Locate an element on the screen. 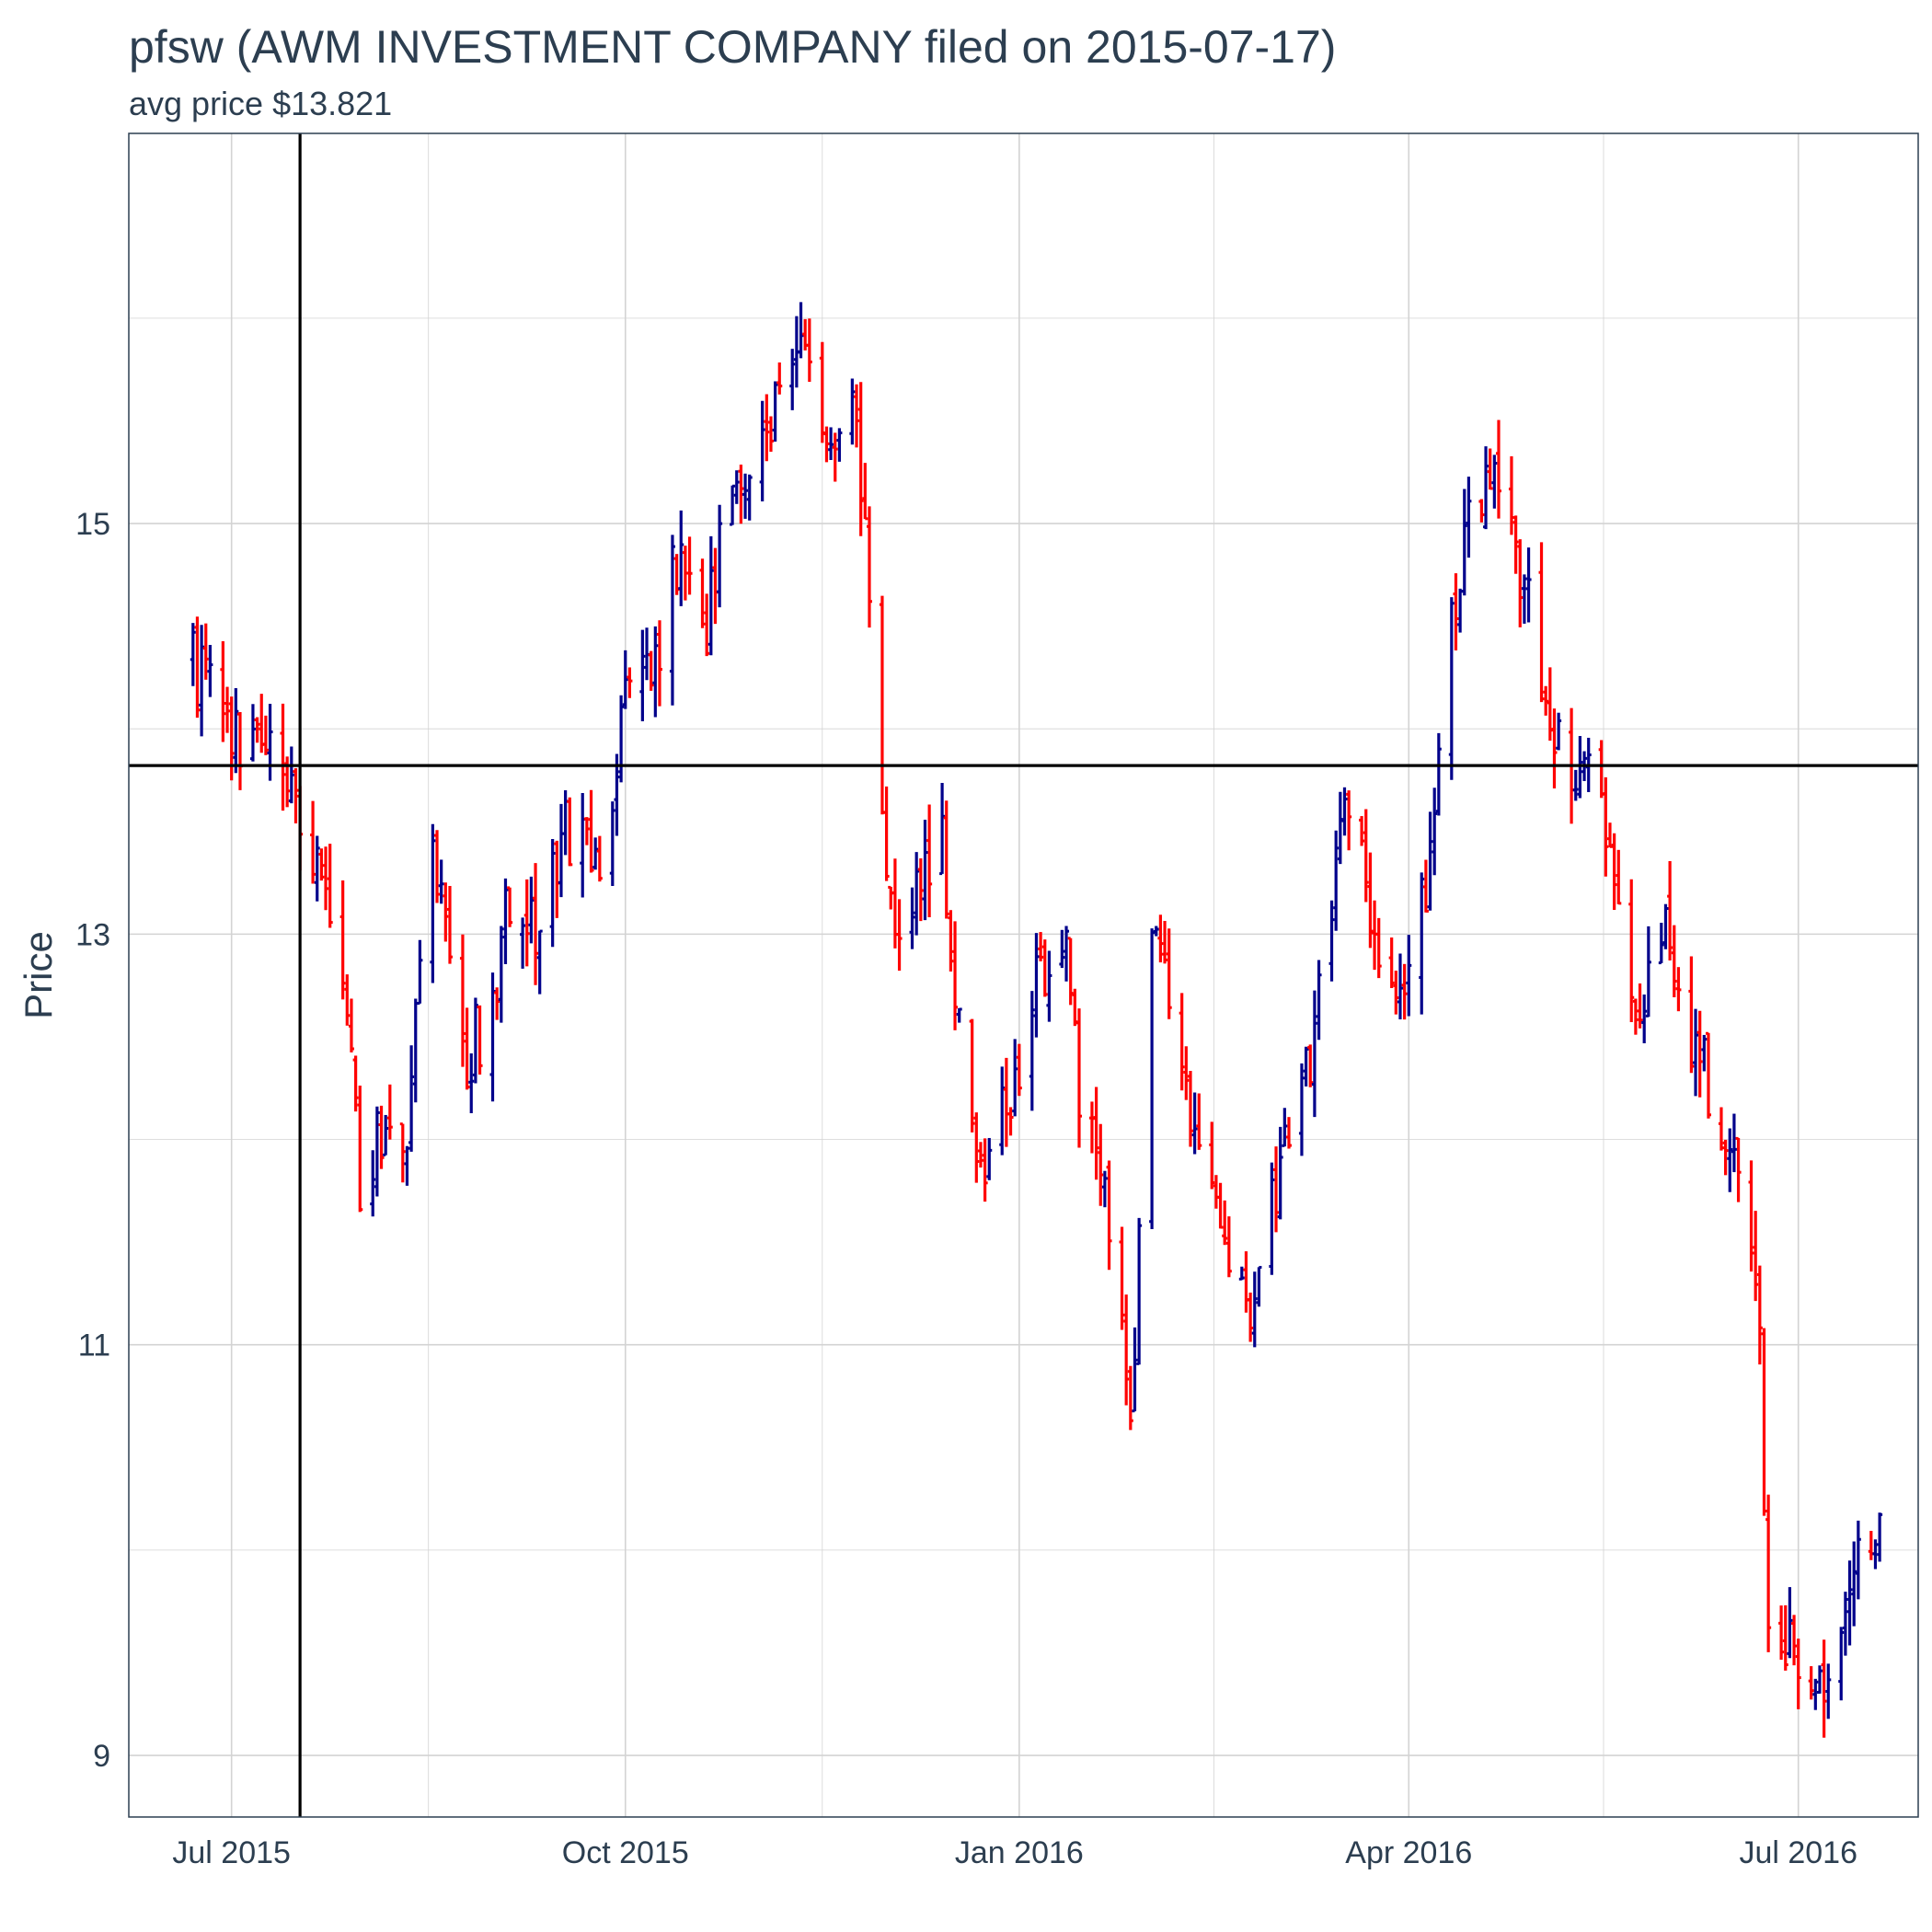  x-tick-label: Apr 2016 is located at coordinates (1408, 1852).